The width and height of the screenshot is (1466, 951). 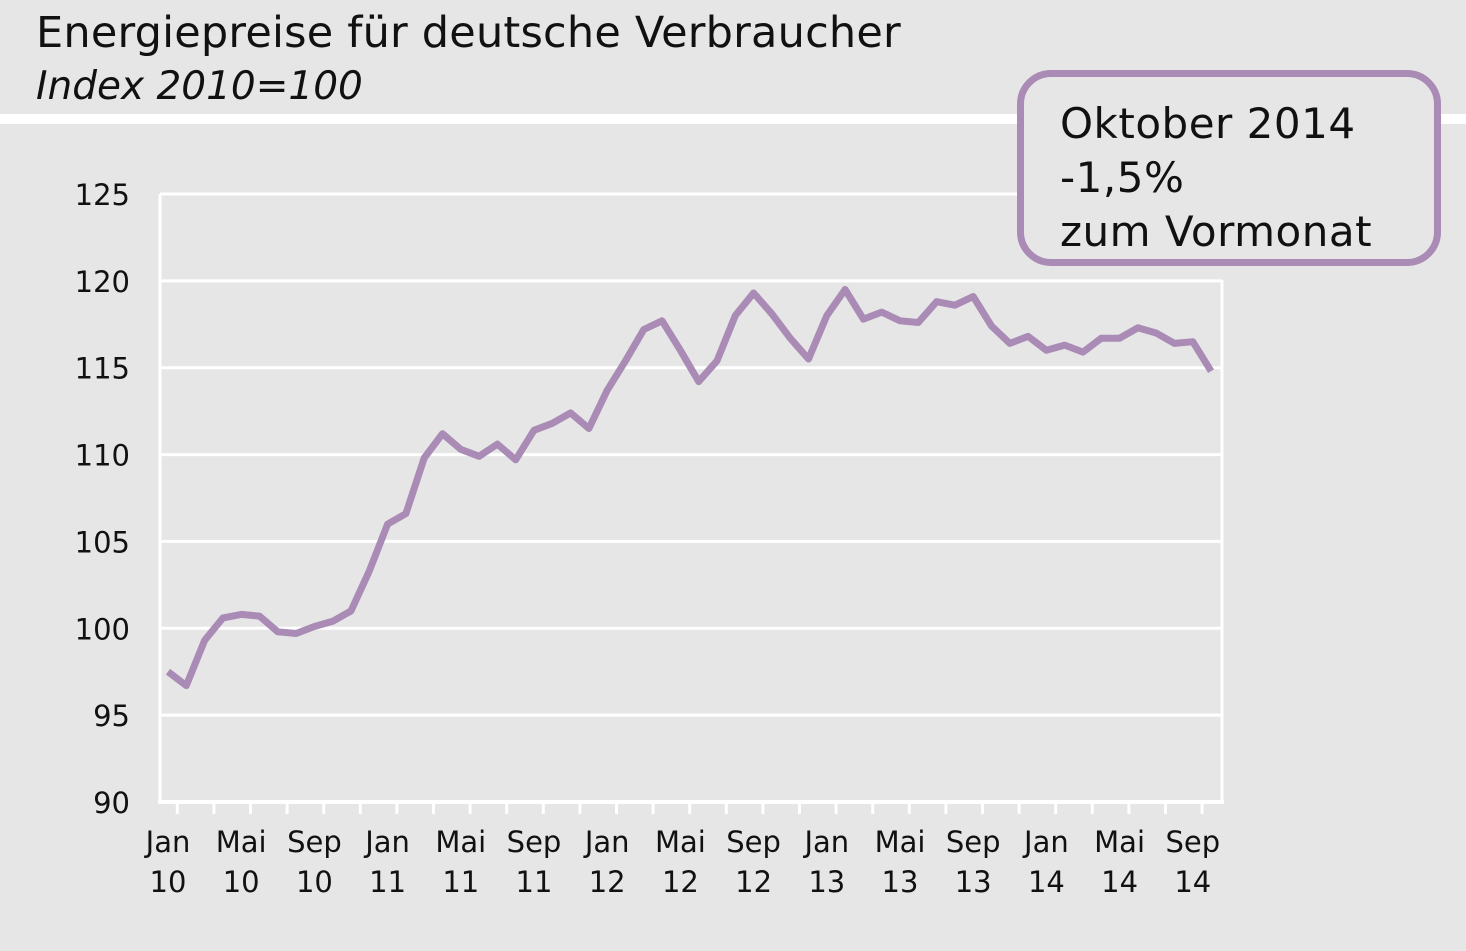 I want to click on header-divider, so click(x=733, y=119).